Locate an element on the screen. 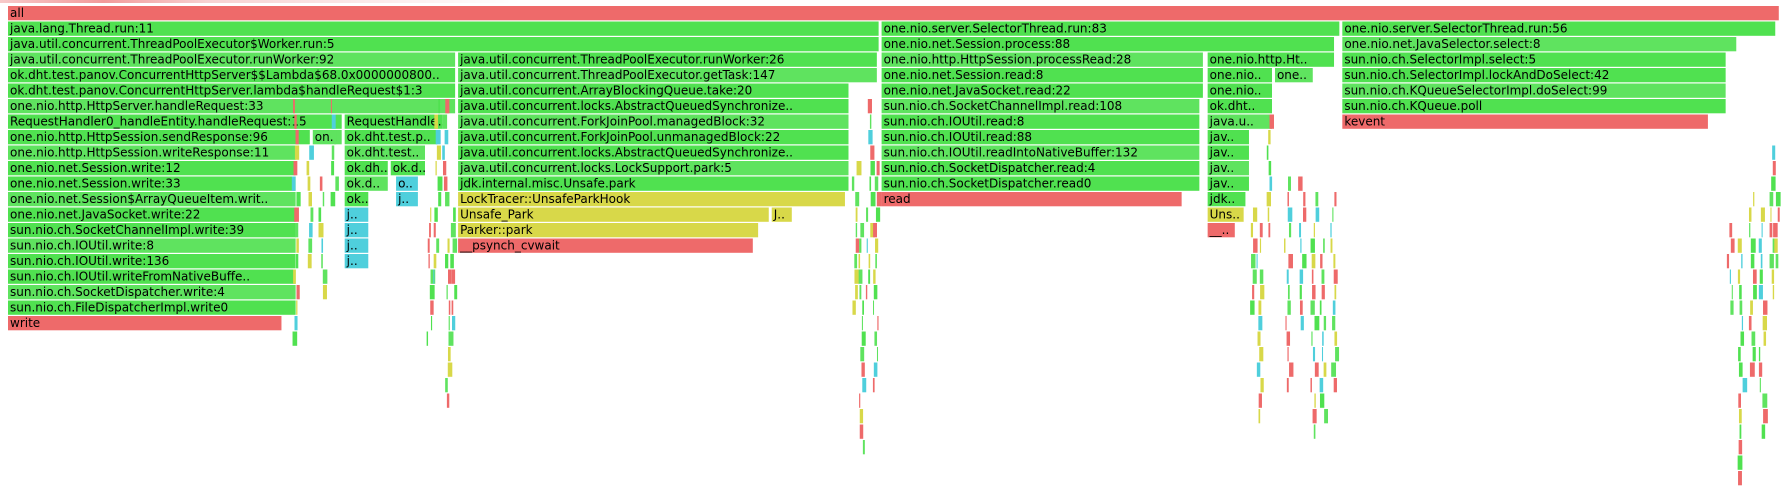 This screenshot has height=500, width=1790. frame-73: __.. is located at coordinates (1221, 230).